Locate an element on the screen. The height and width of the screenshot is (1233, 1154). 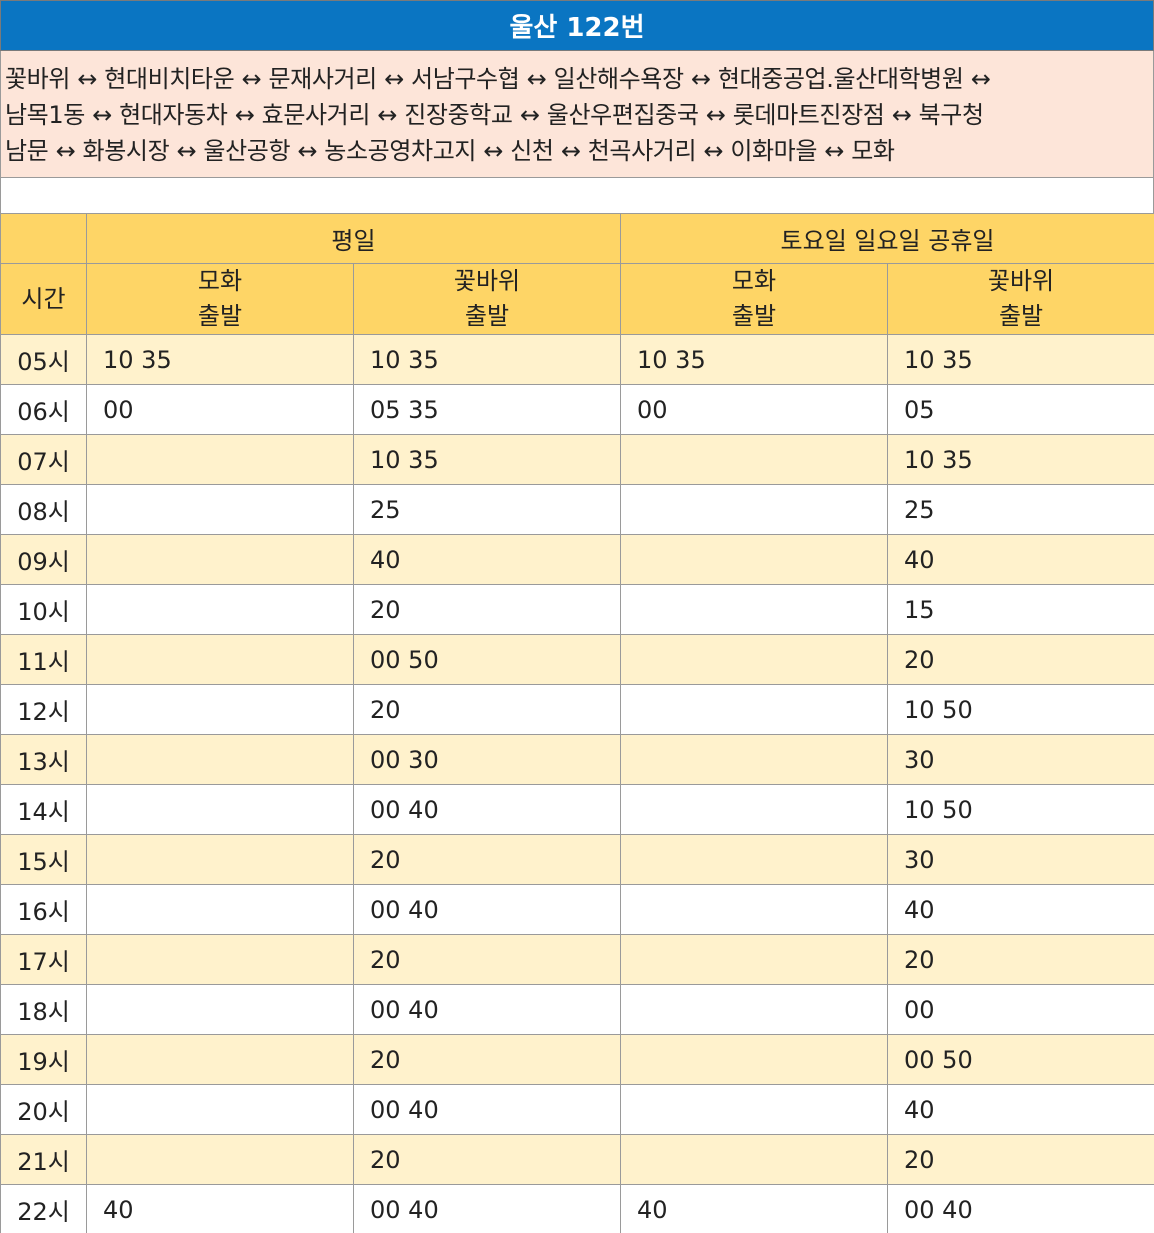
weekend-kkotbawi-cell: 00 is located at coordinates (1020, 1009).